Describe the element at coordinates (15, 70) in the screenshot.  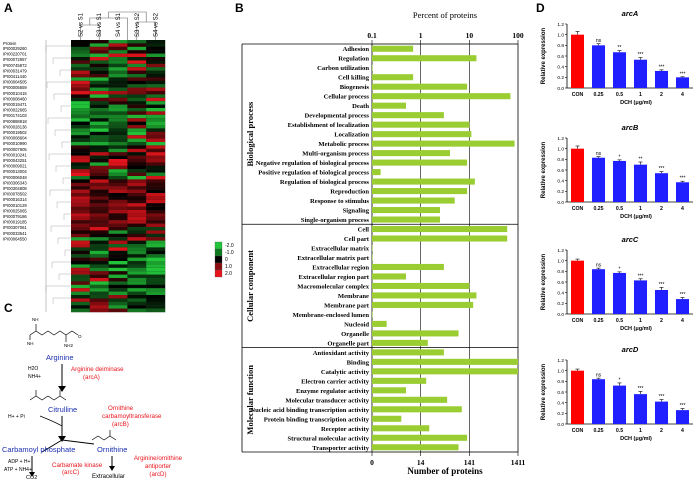
I see `heatmap-protein-label: IPI00031479` at that location.